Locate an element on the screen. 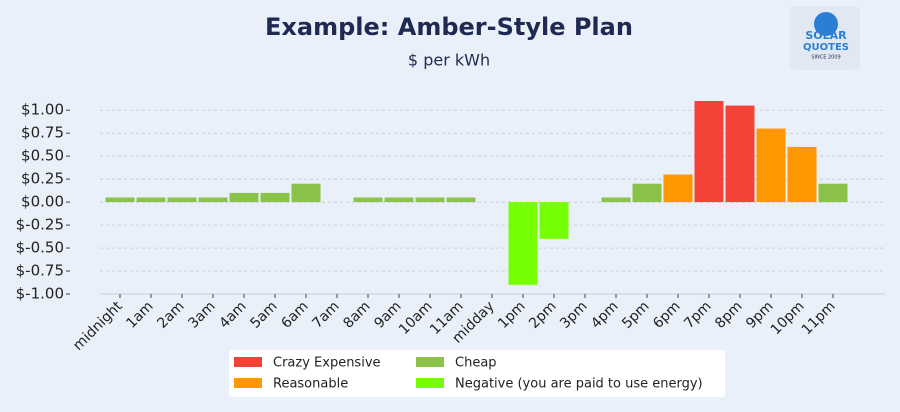  y-tick-label: $-0.25 is located at coordinates (40, 225).